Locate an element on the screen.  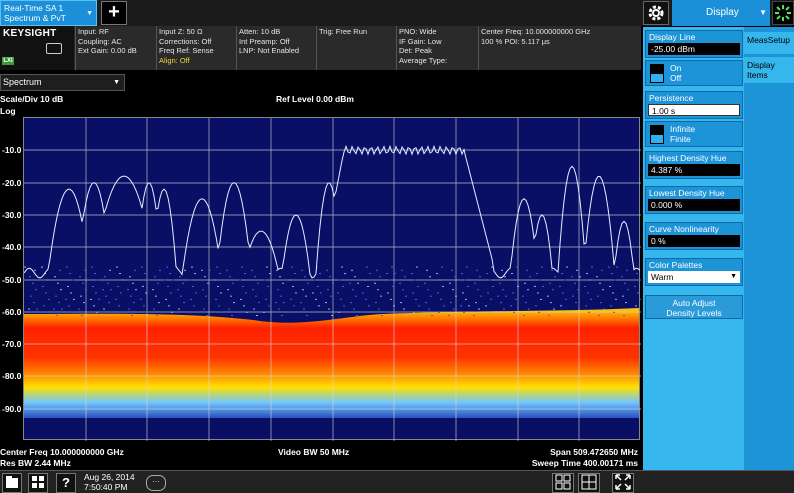
align-status: Align: Off is located at coordinates (174, 60).